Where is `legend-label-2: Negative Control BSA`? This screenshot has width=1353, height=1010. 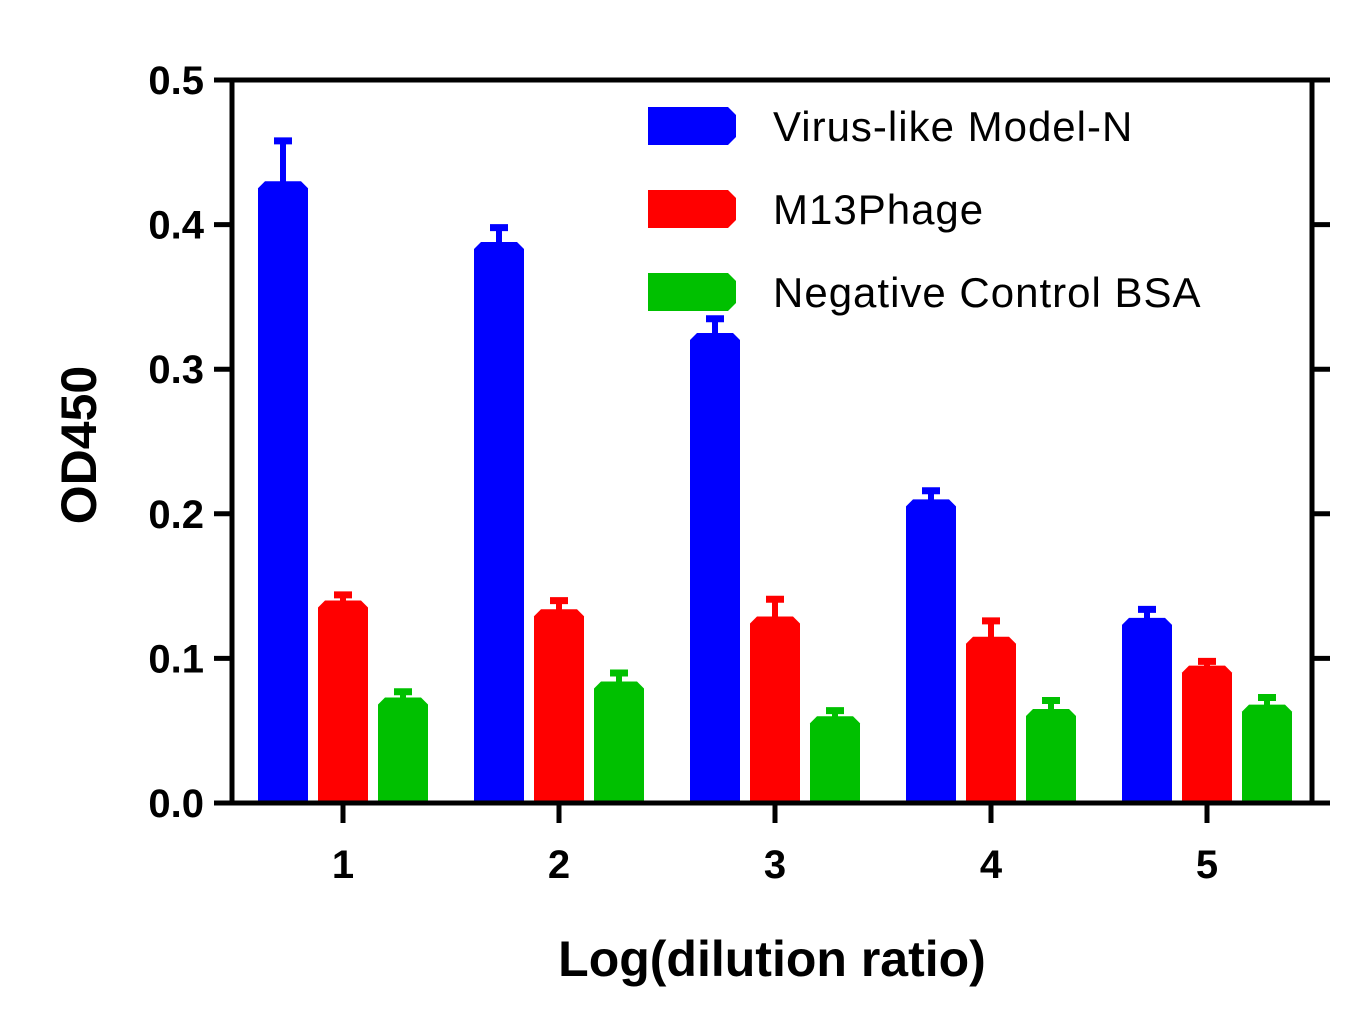
legend-label-2: Negative Control BSA is located at coordinates (987, 292).